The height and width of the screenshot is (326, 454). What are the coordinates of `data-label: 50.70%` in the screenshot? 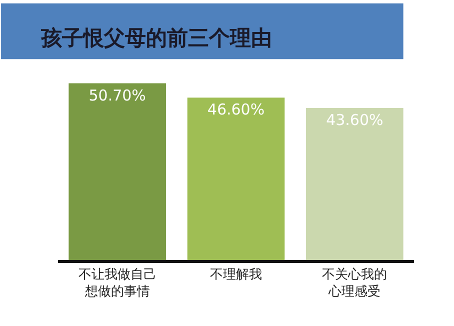 It's located at (117, 95).